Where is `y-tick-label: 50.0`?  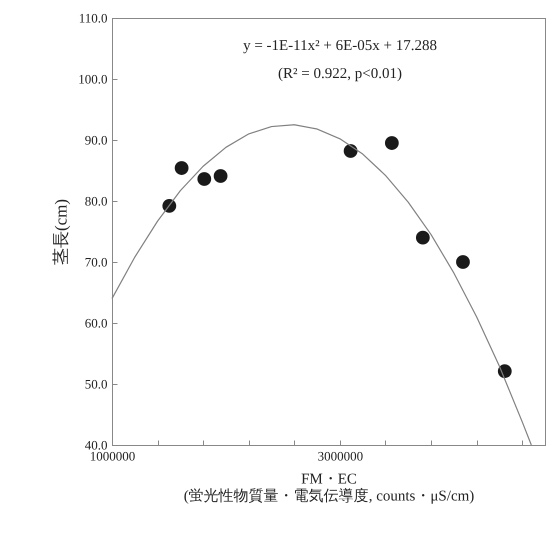 y-tick-label: 50.0 is located at coordinates (96, 384).